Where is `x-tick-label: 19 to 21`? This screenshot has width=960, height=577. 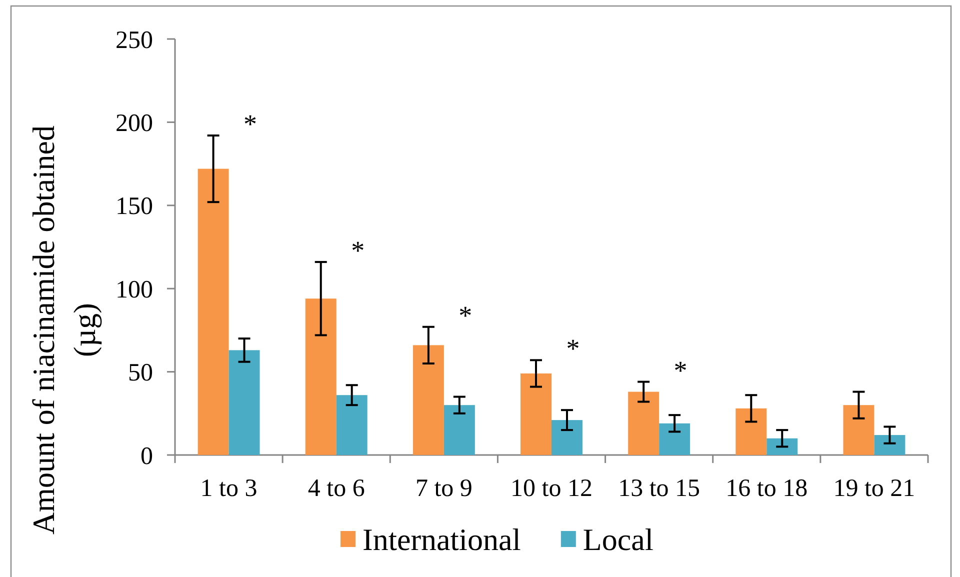 x-tick-label: 19 to 21 is located at coordinates (874, 488).